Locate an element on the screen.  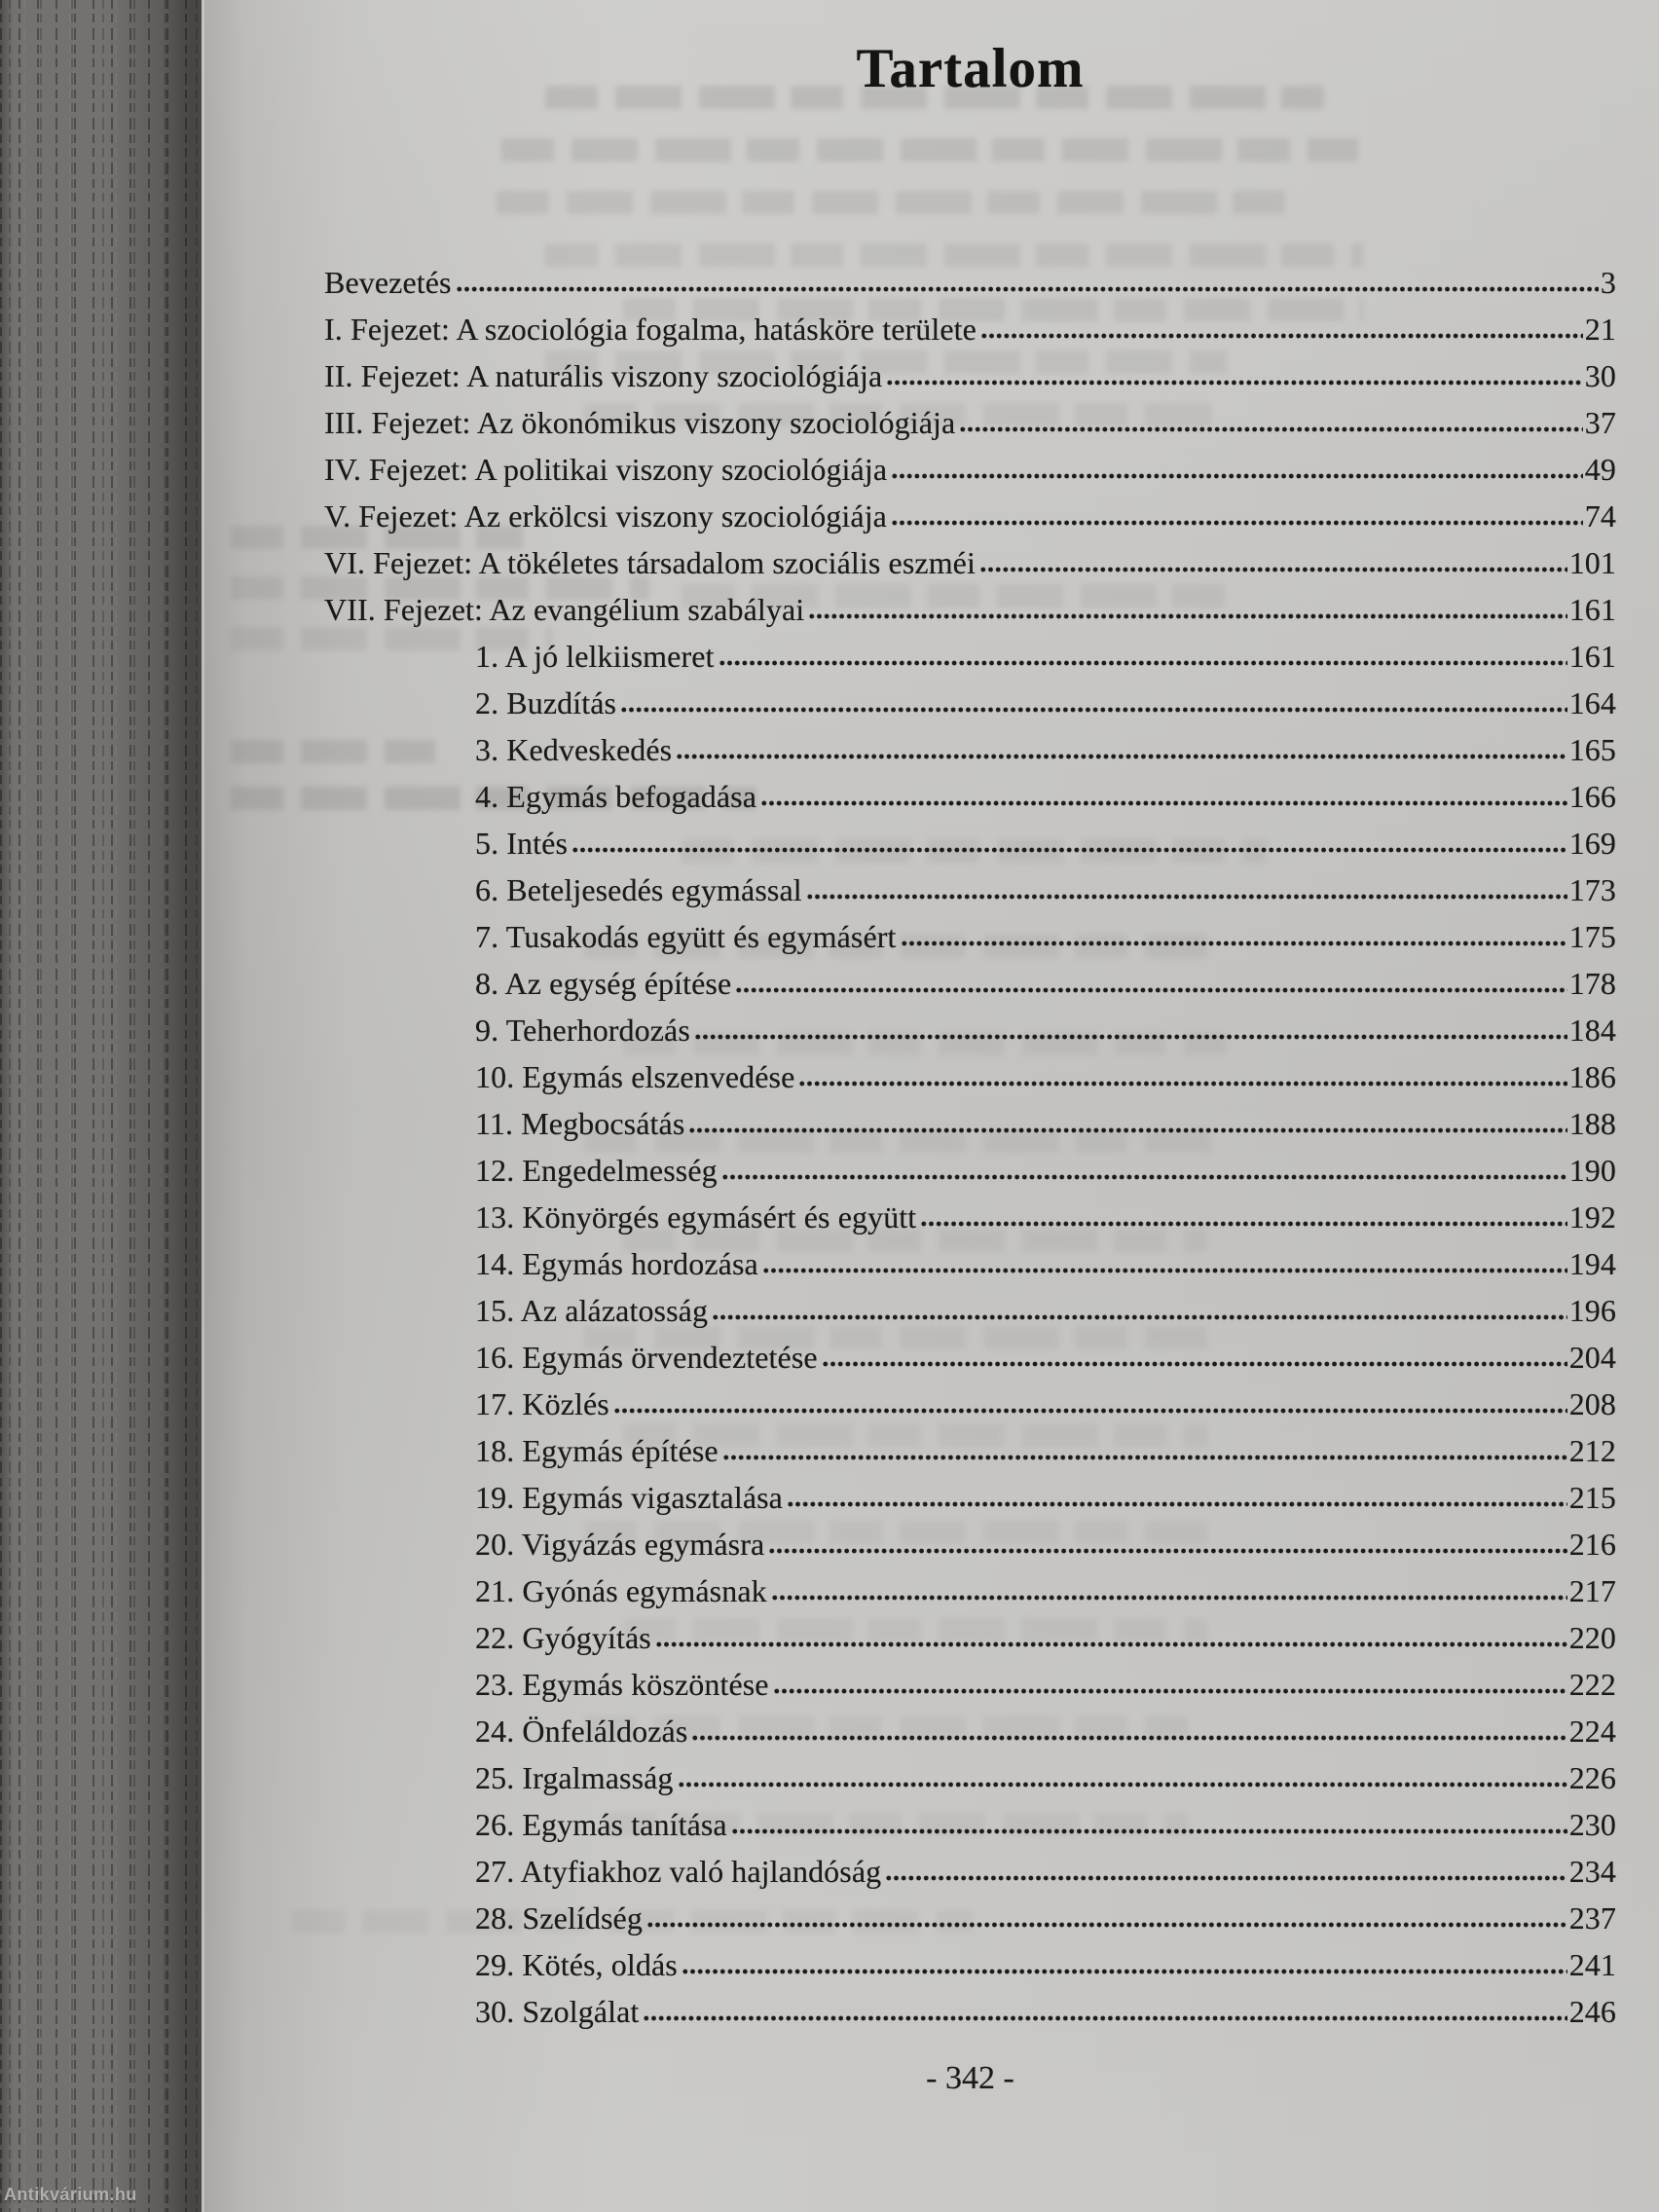
toc-entry-label: 11. Megbocsátás is located at coordinates (580, 1123).